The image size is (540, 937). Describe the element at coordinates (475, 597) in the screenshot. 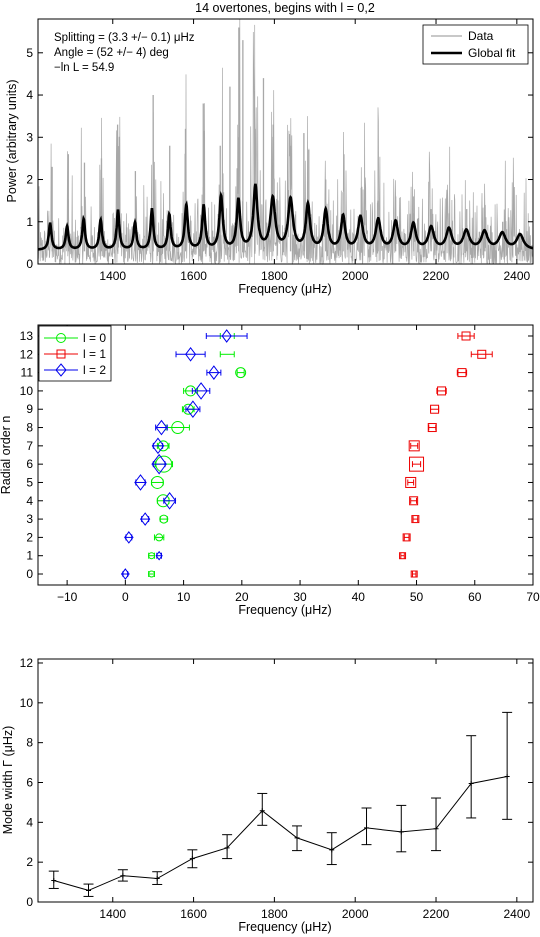

I see `echelle-xtick-label: 60` at that location.